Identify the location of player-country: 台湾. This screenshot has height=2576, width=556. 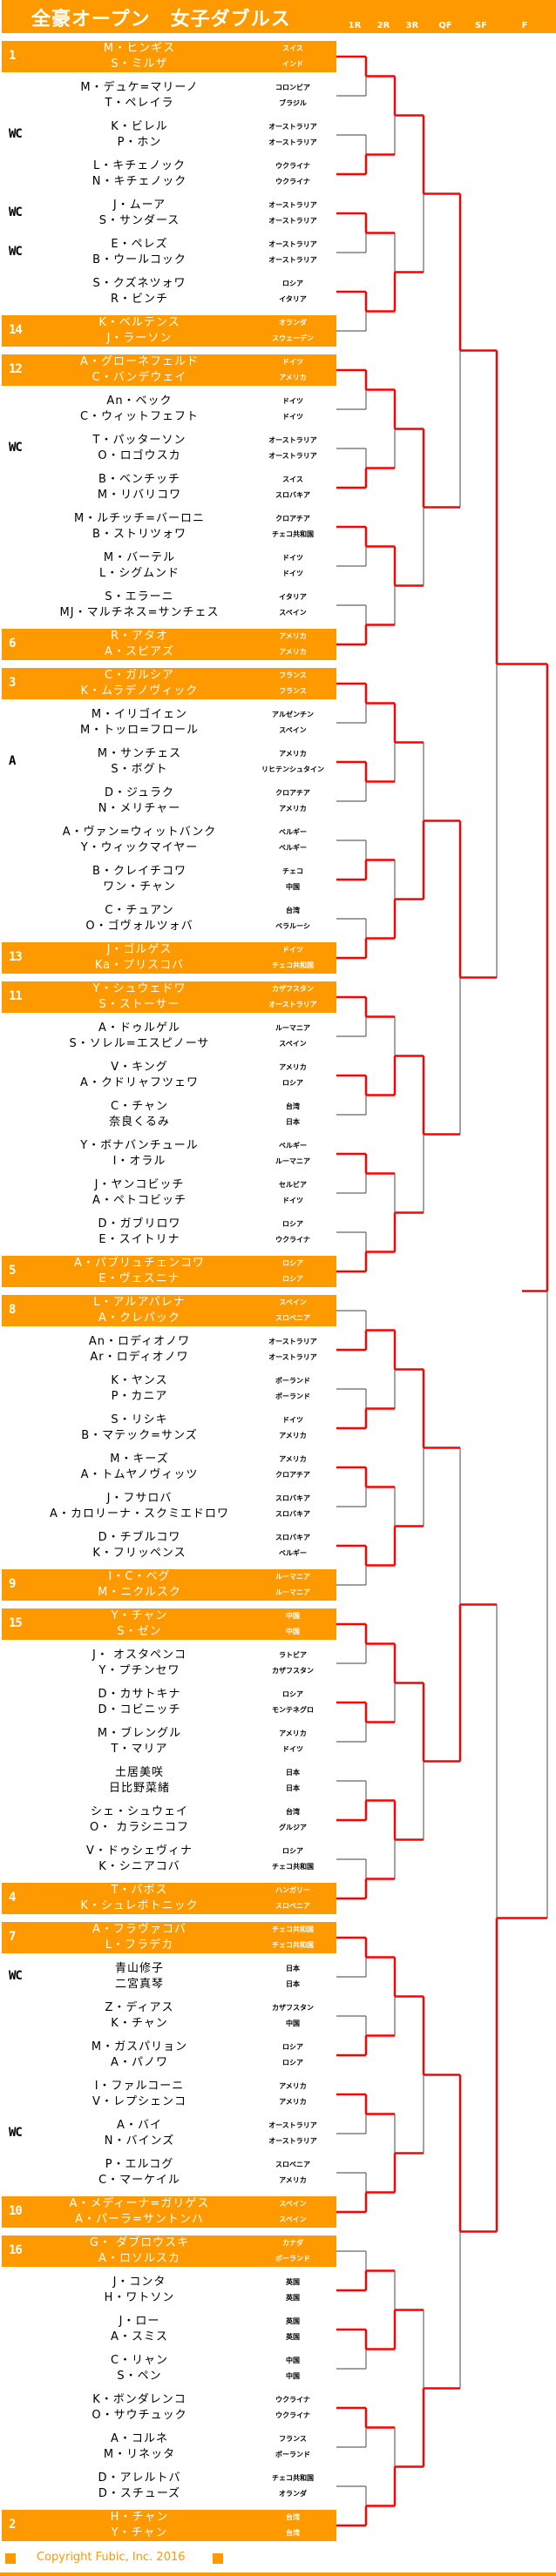
(293, 1106).